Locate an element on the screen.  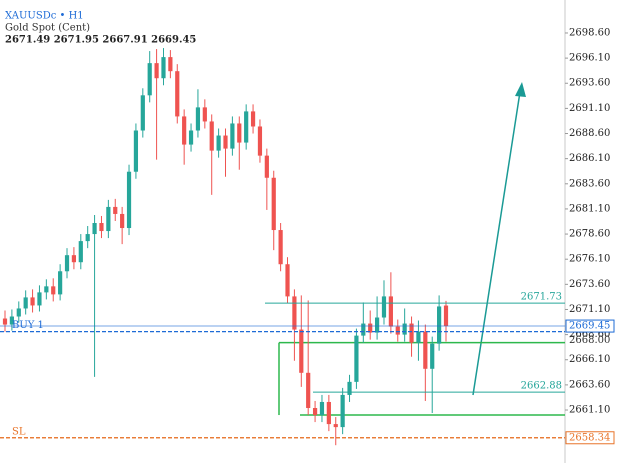
y-tick-label: 2693.60 is located at coordinates (589, 83).